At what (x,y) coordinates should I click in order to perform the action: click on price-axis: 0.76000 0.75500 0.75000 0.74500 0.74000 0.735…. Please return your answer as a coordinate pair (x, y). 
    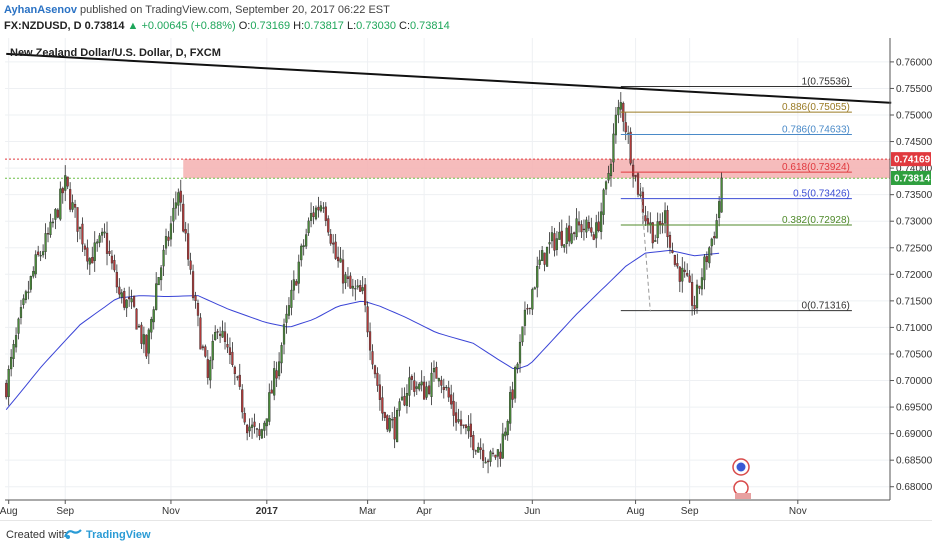
    Looking at the image, I should click on (911, 275).